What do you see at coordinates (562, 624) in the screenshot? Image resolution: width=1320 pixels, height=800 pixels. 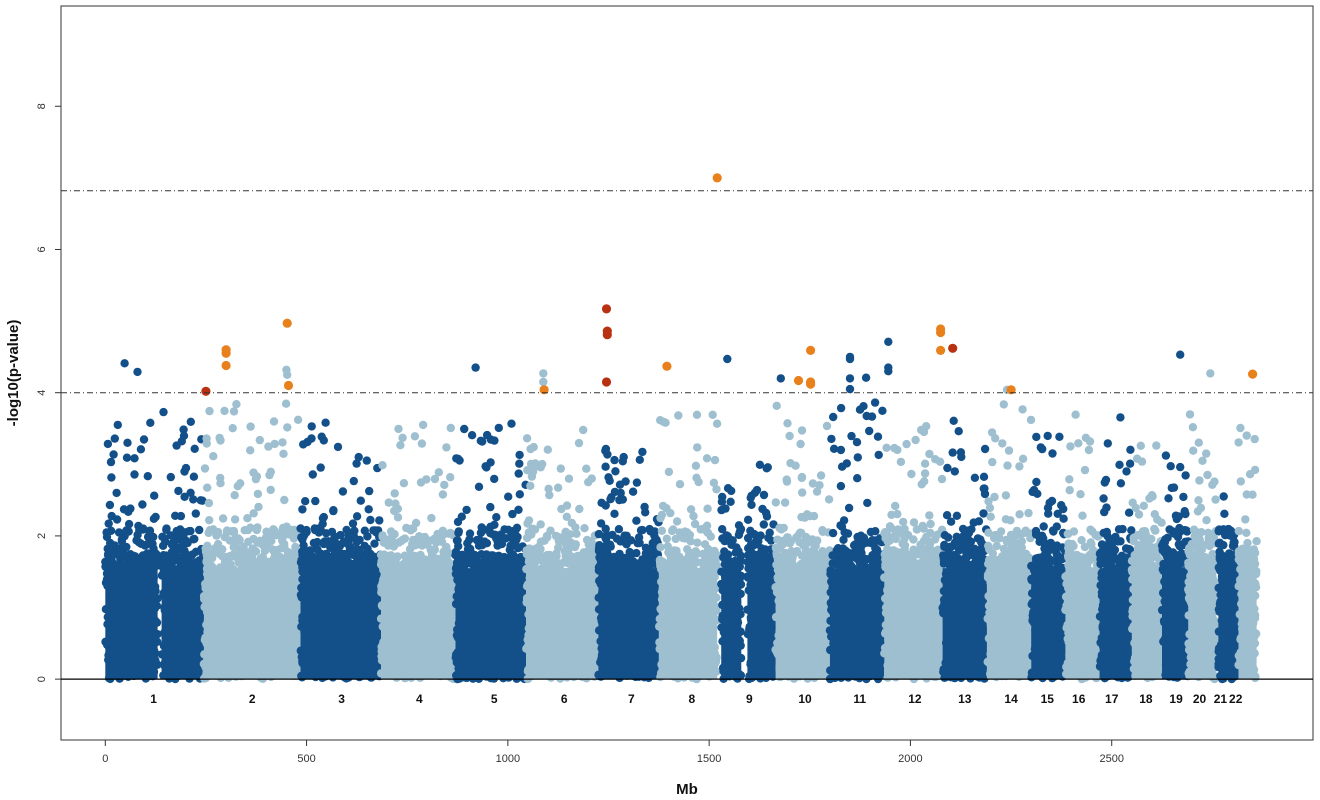 I see `chromosome-6-dense-band` at bounding box center [562, 624].